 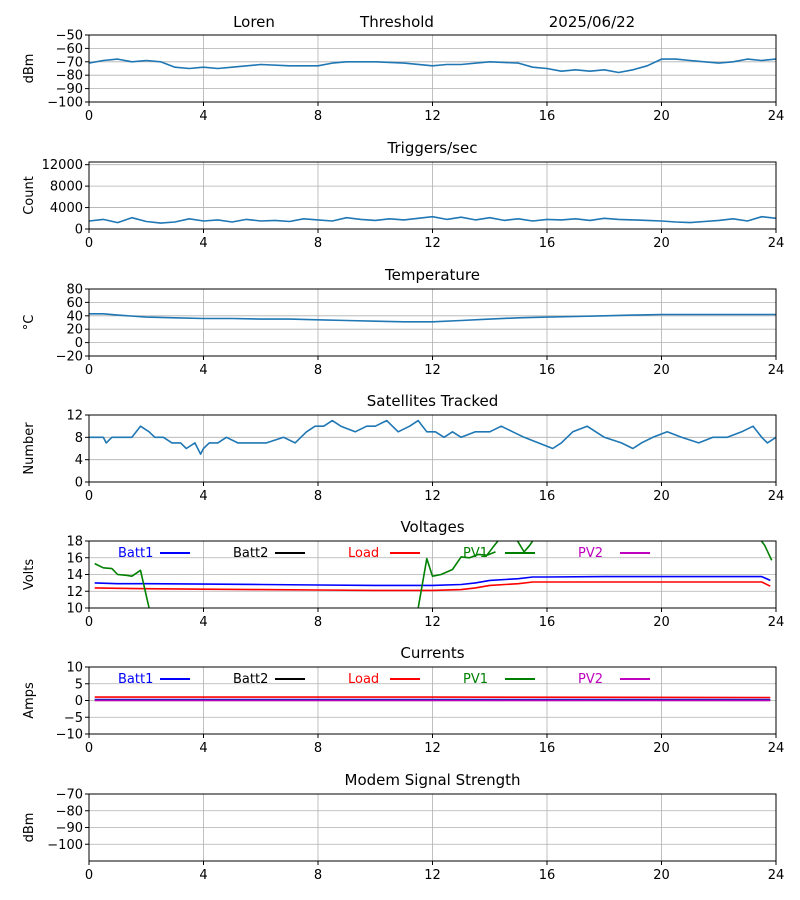 I want to click on chart-title: Triggers/sec, so click(x=432, y=148).